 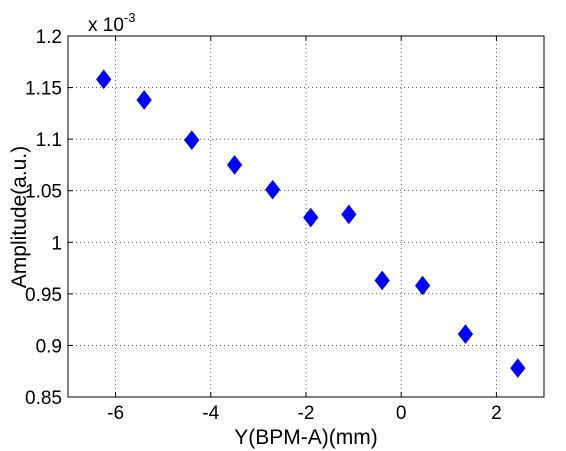 What do you see at coordinates (43, 218) in the screenshot?
I see `y-tick-labels: 0.85 0.9 0.95 1 1.05 1.1 1.15 1.2` at bounding box center [43, 218].